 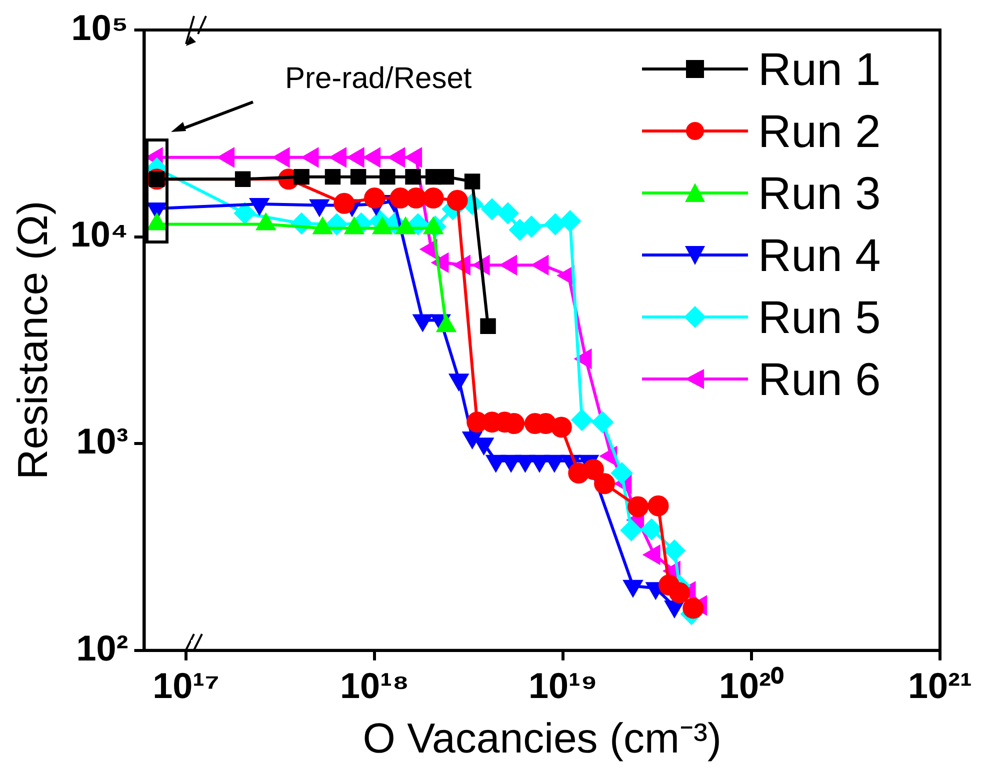 I want to click on legend-label: Run 1, so click(x=819, y=69).